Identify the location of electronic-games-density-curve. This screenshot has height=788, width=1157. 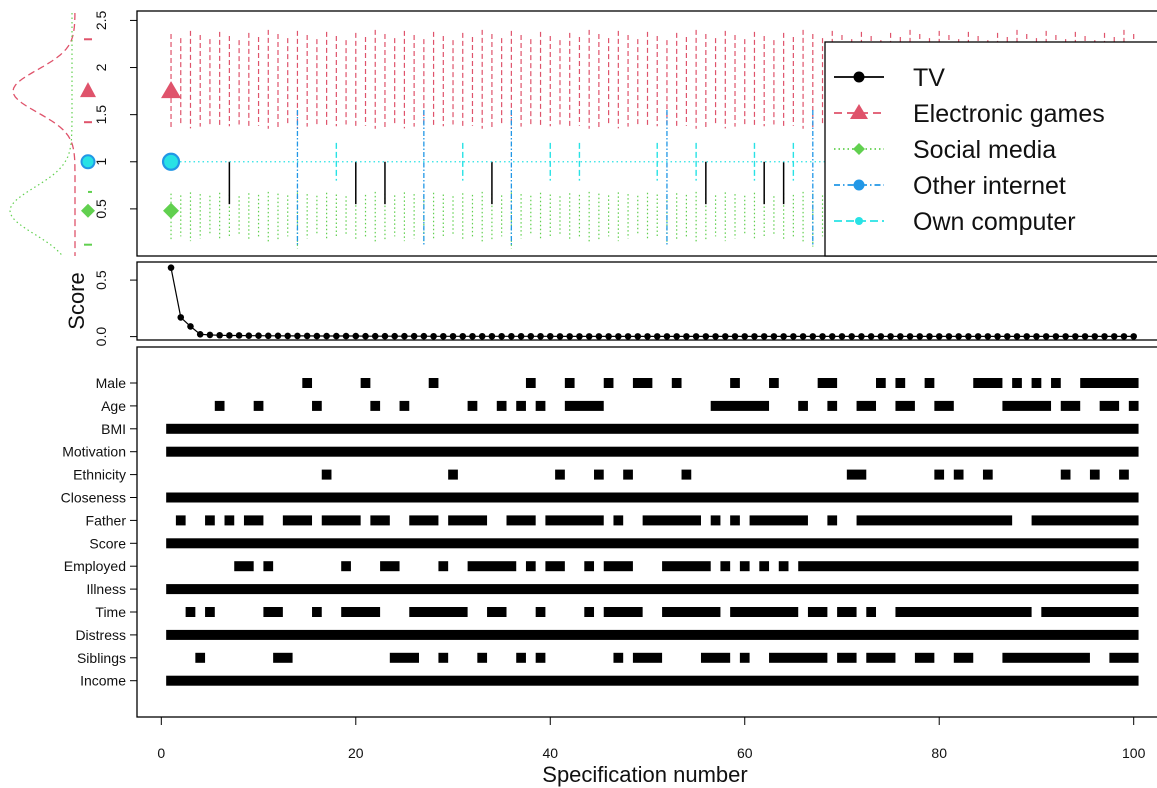
(44, 134).